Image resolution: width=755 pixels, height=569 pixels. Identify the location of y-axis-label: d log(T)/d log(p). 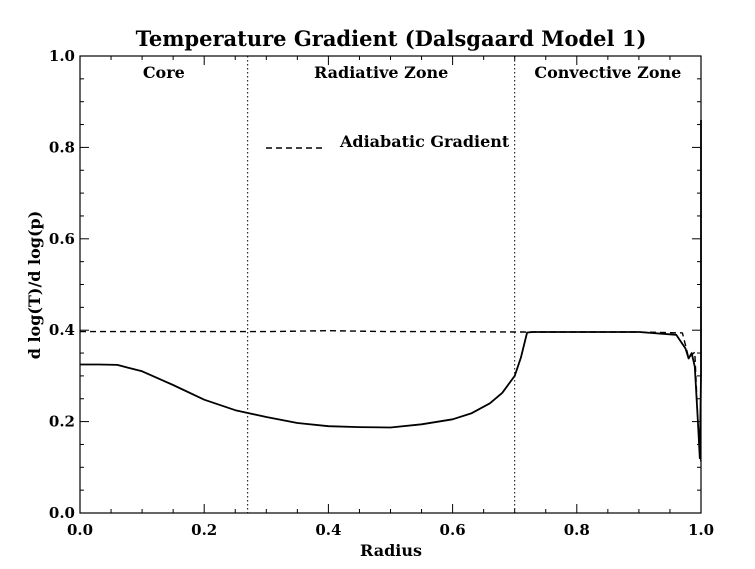
(34, 285).